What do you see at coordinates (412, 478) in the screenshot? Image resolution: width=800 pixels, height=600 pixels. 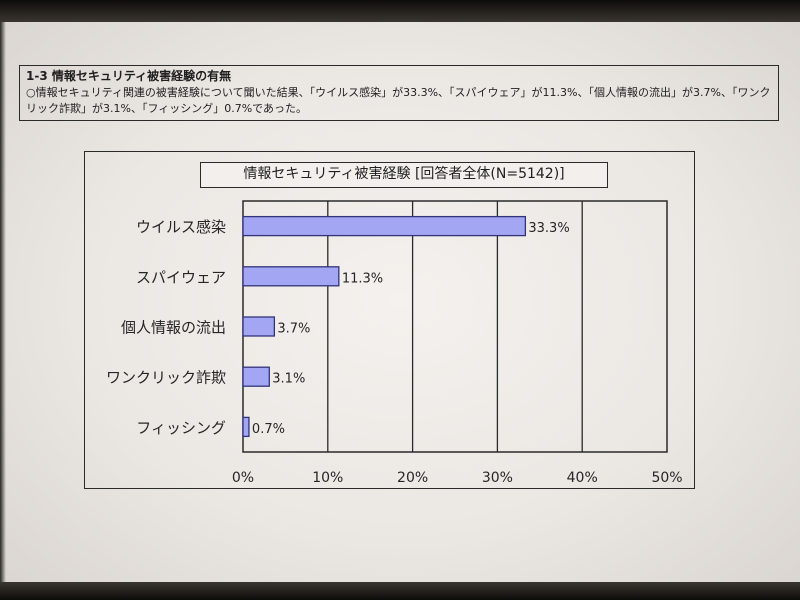 I see `x-tick-label: 20%` at bounding box center [412, 478].